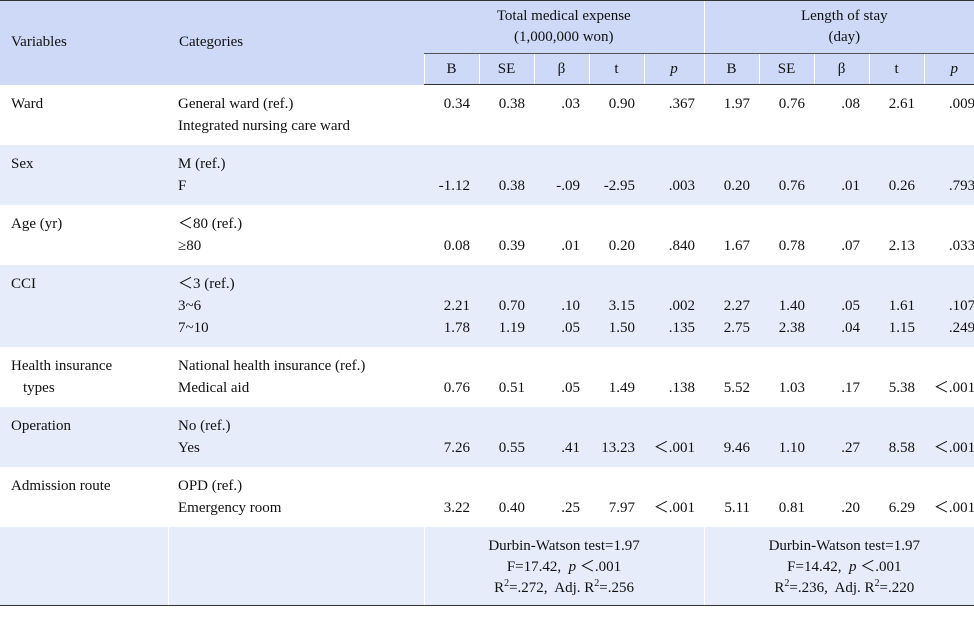 This screenshot has height=632, width=974. I want to click on category-label: 3~6, so click(190, 305).